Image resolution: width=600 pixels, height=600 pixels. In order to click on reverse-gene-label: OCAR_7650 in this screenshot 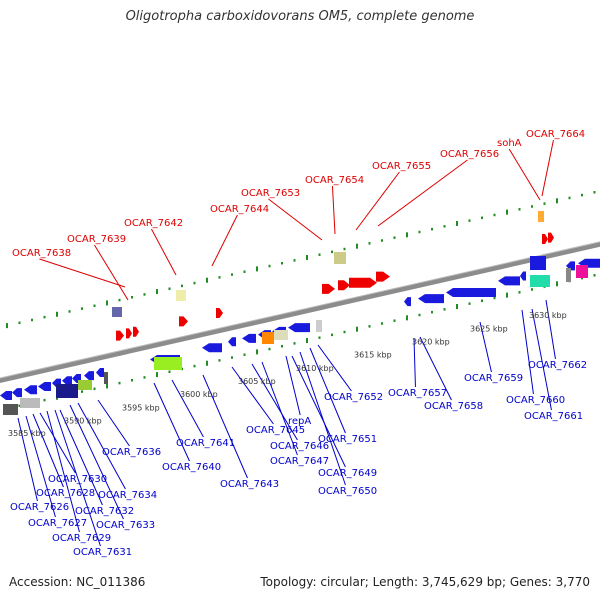, I will do `click(347, 491)`.